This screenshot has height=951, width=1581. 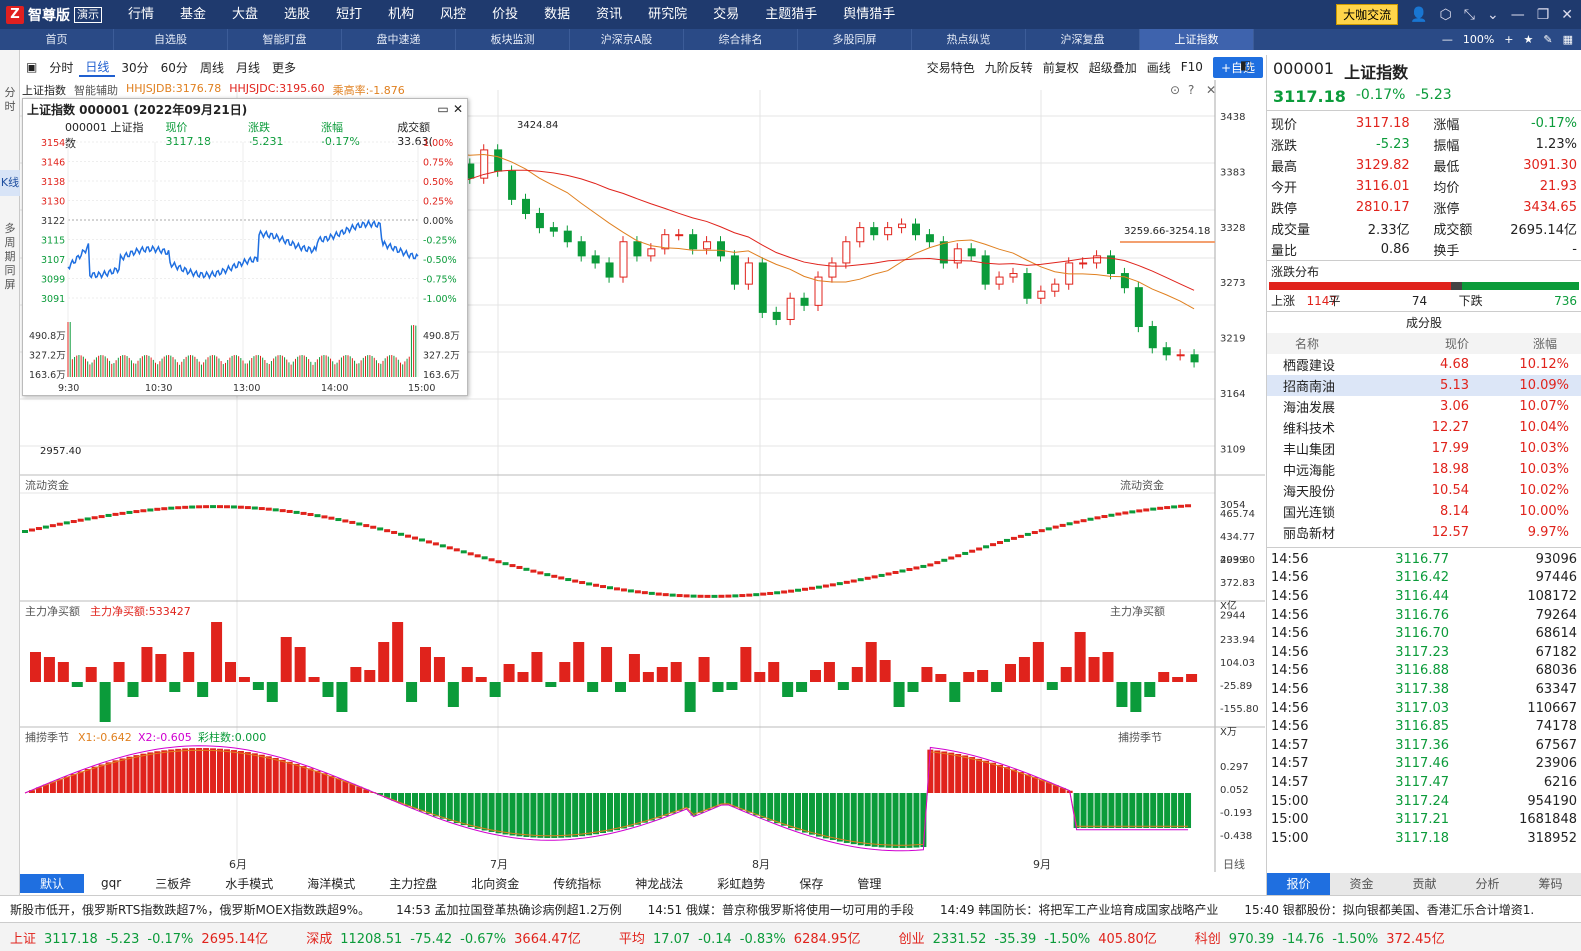 I want to click on favorite-icon: ★, so click(x=1528, y=39).